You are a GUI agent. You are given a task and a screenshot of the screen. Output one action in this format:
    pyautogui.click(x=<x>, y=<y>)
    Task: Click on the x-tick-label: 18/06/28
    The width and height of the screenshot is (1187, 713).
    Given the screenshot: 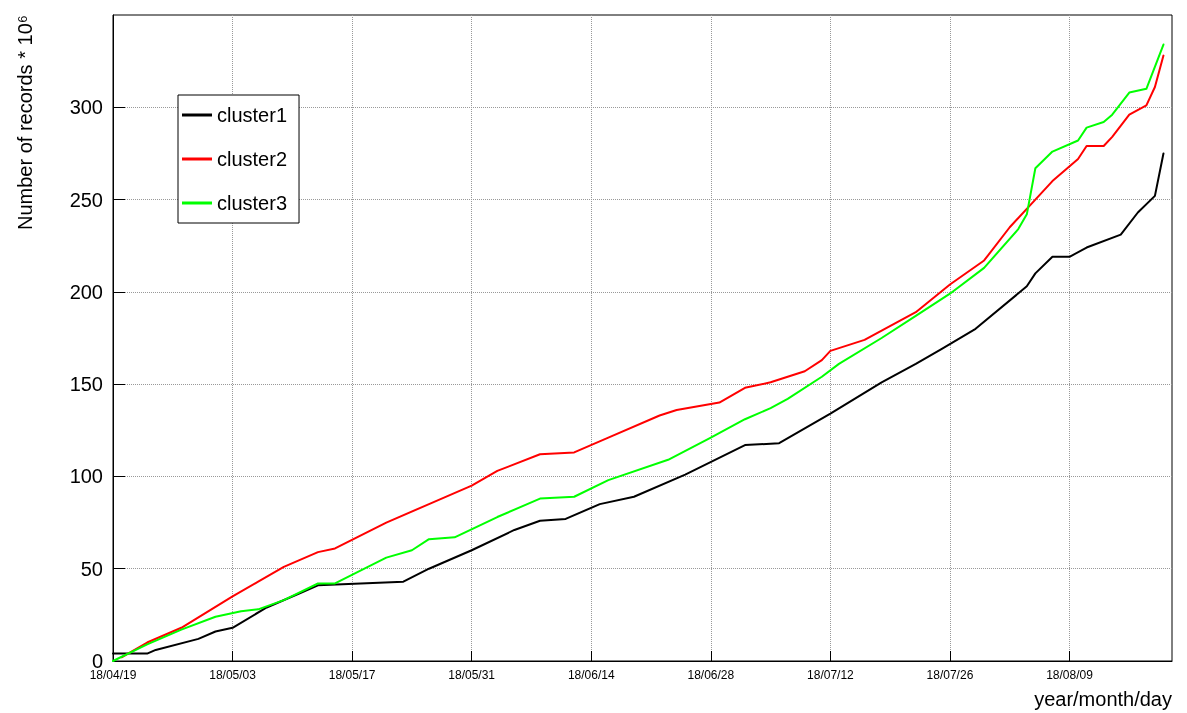 What is the action you would take?
    pyautogui.click(x=711, y=675)
    